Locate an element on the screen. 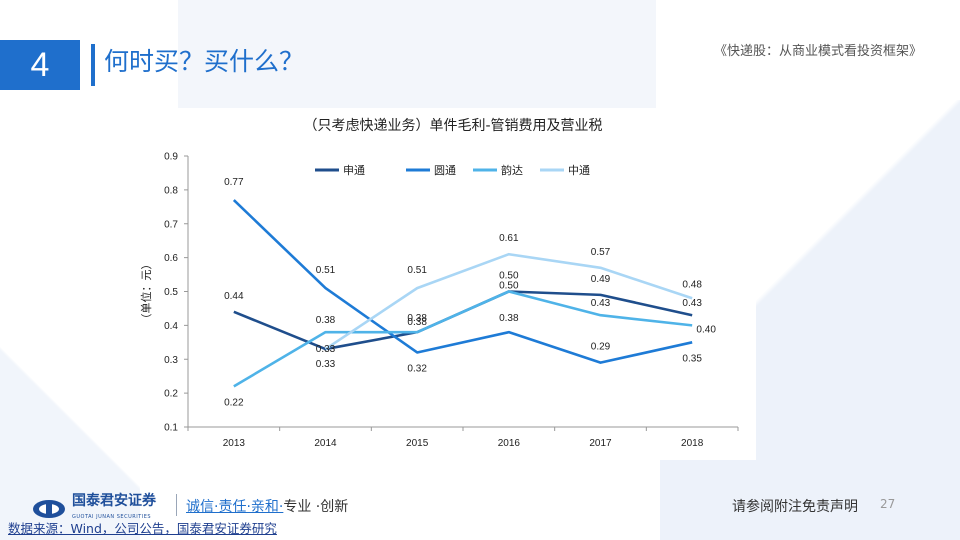  title-accent-bar is located at coordinates (93, 65).